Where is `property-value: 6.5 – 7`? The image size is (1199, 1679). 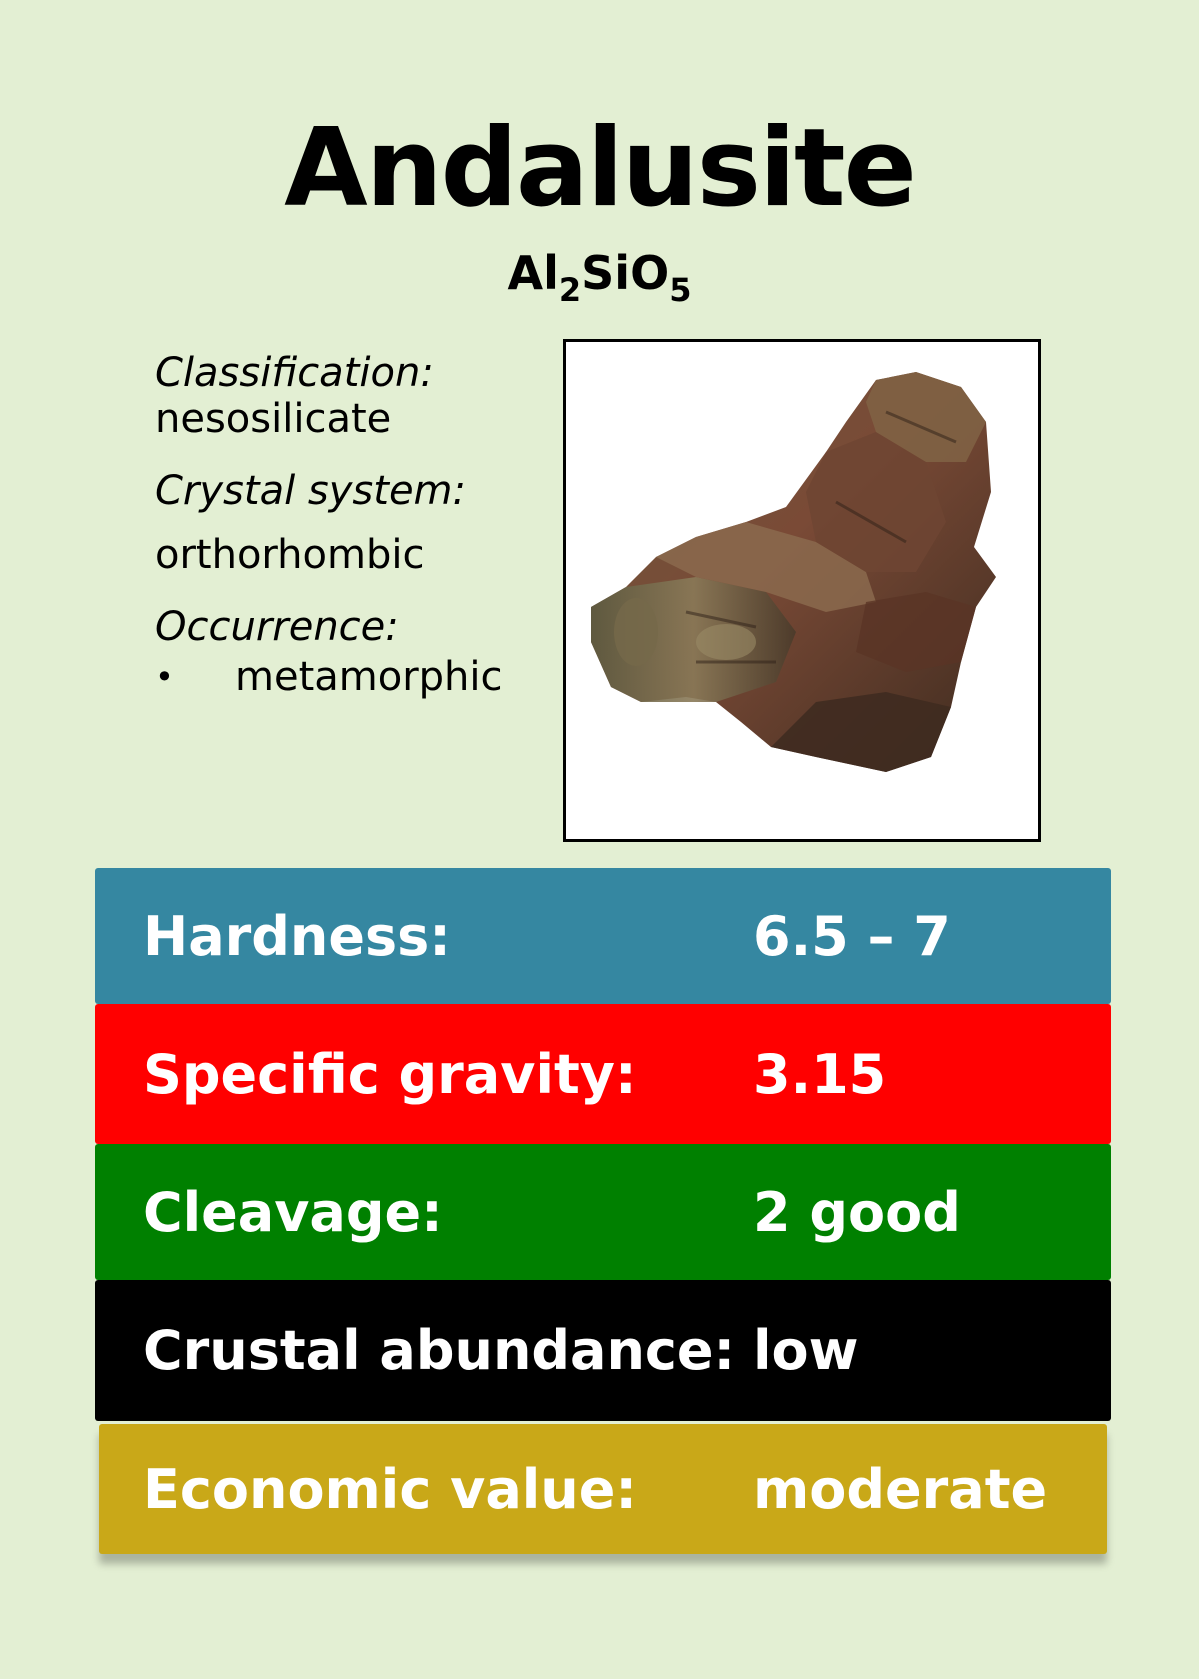 property-value: 6.5 – 7 is located at coordinates (852, 936).